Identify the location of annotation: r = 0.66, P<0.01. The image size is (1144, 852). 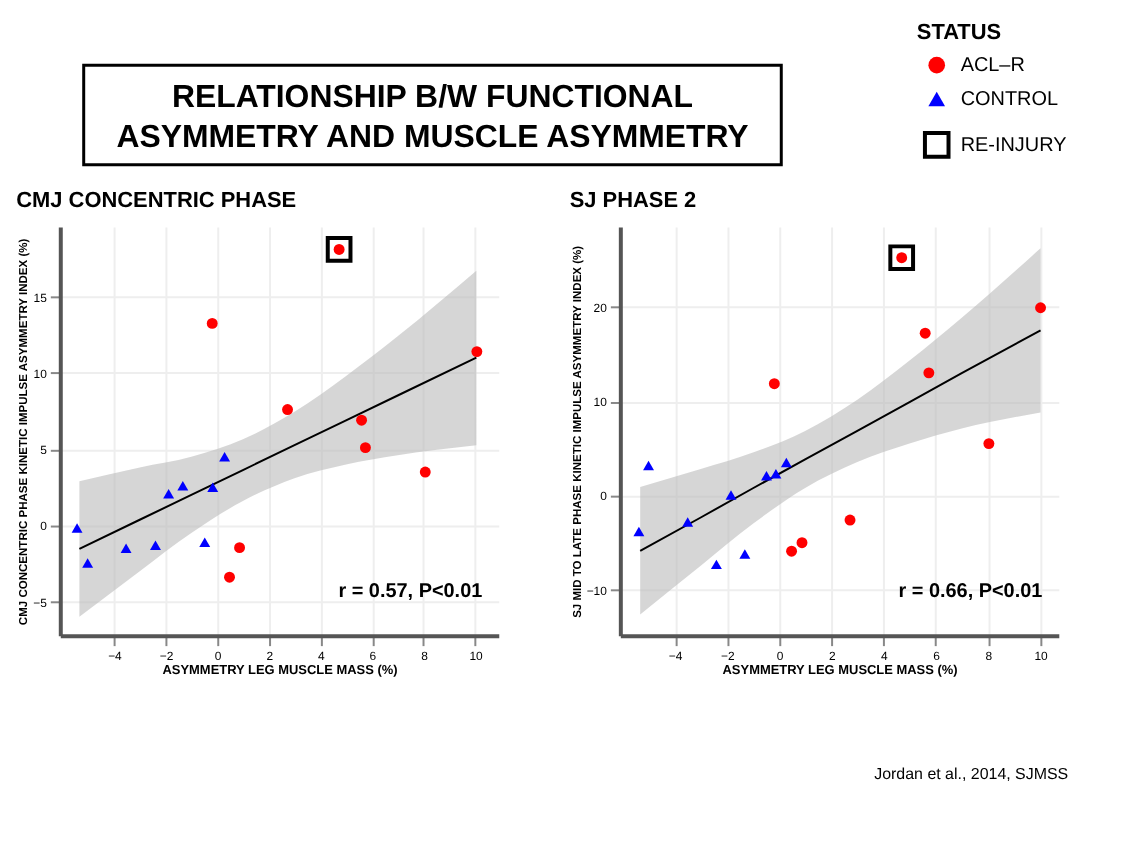
(971, 592).